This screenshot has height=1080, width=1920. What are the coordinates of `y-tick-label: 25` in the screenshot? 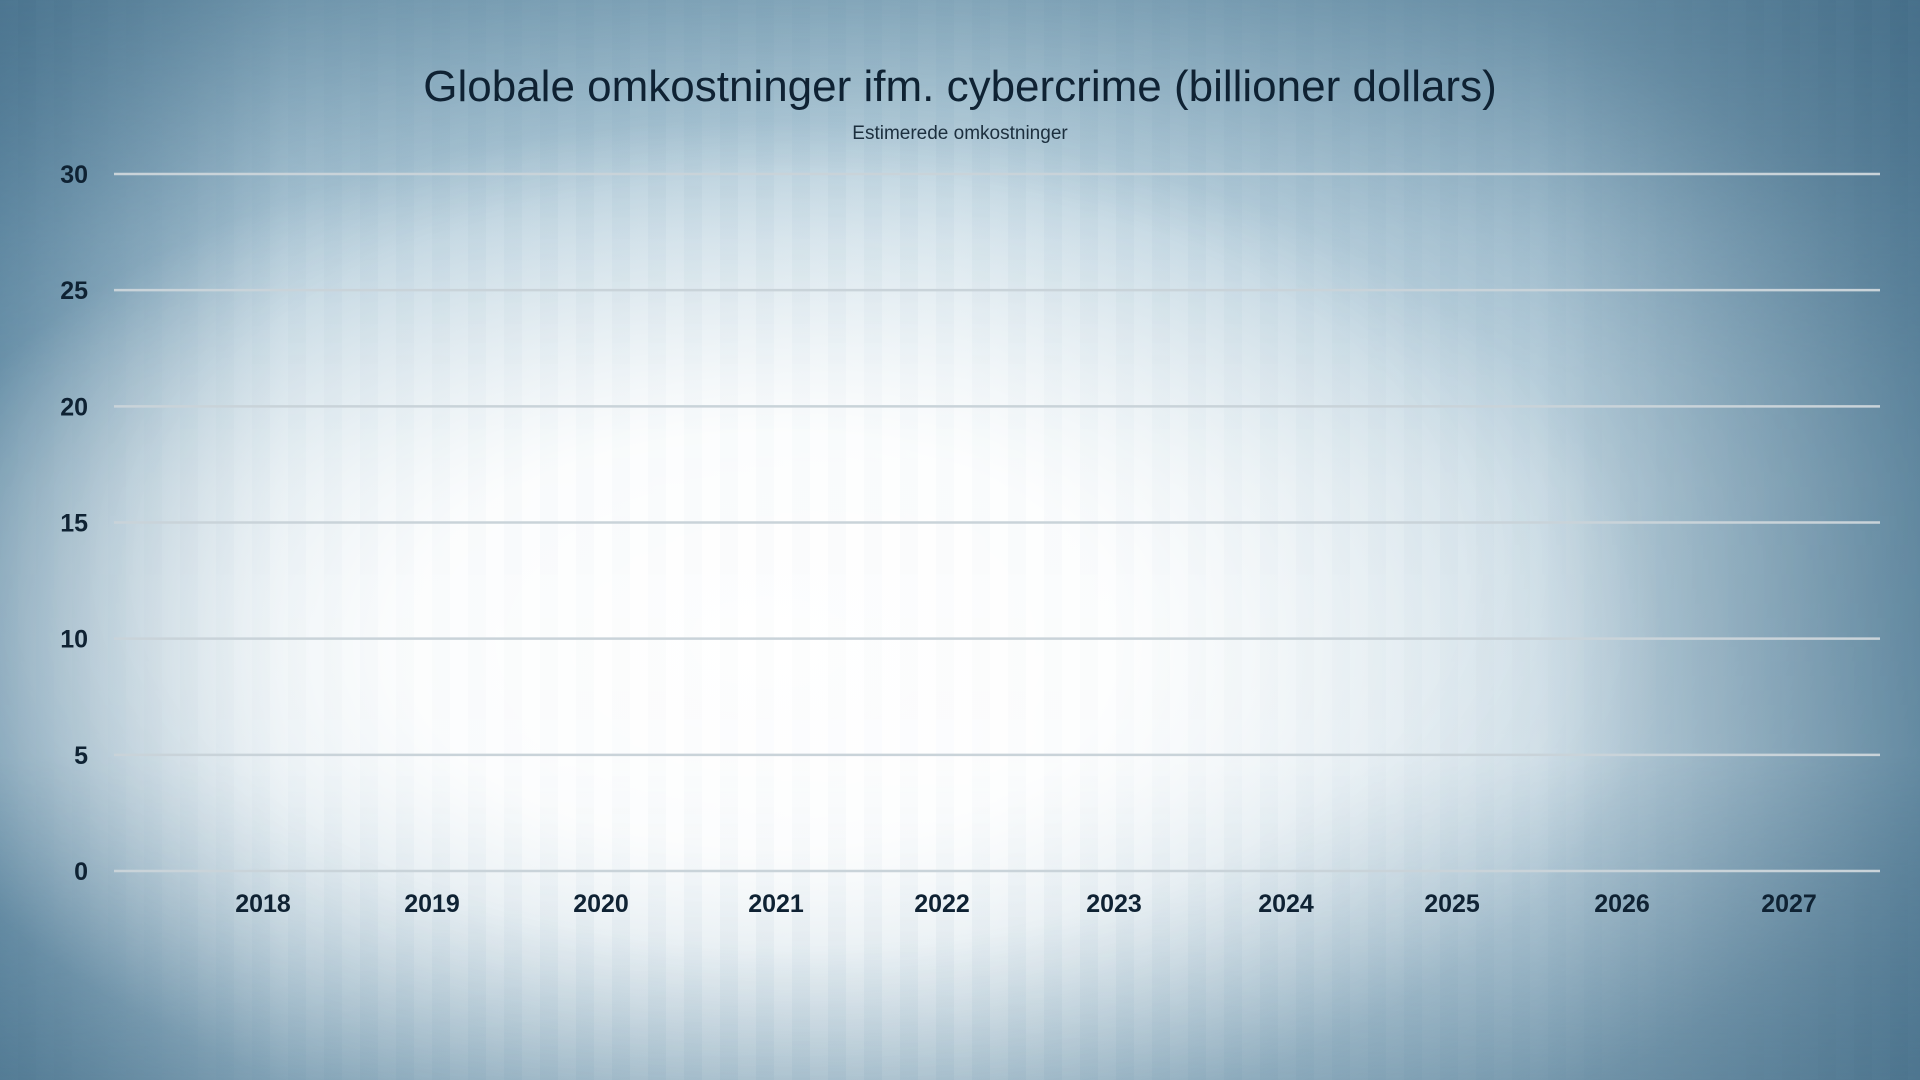 It's located at (74, 291).